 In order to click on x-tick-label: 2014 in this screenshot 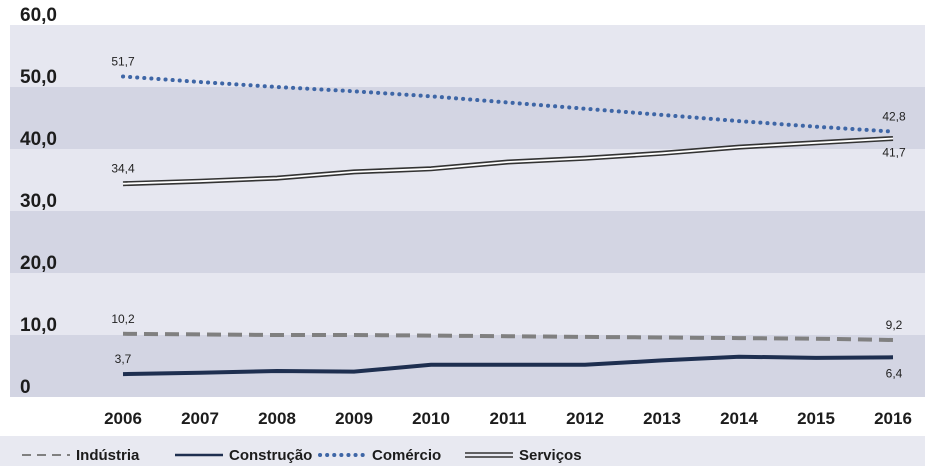, I will do `click(739, 418)`.